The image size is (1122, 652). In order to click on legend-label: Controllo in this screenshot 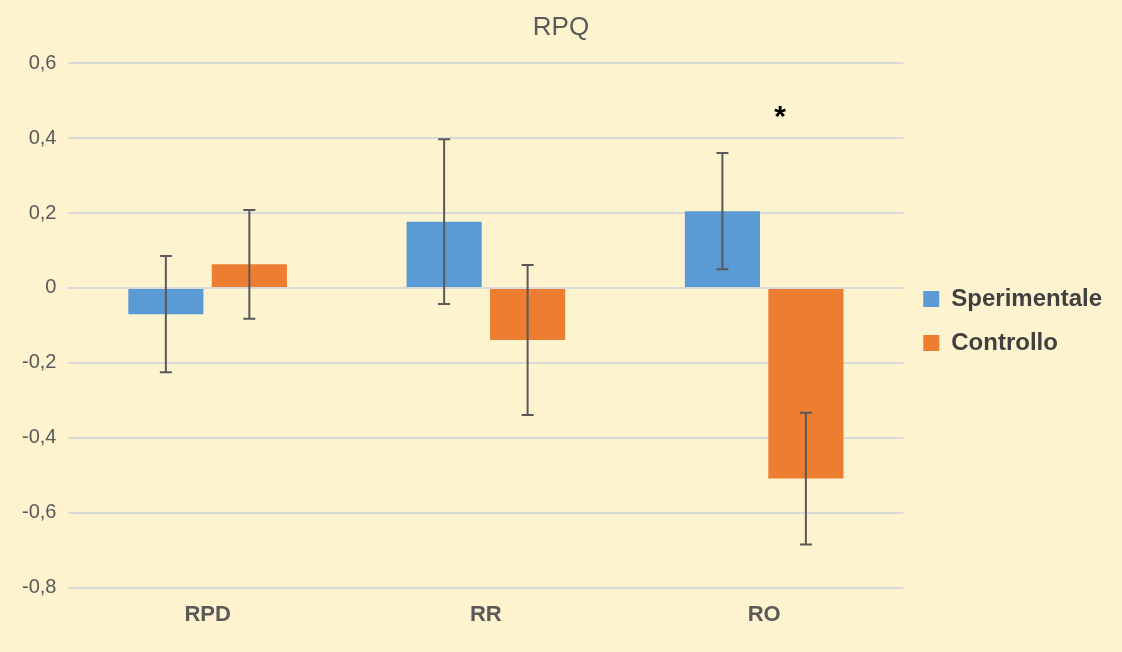, I will do `click(1004, 341)`.